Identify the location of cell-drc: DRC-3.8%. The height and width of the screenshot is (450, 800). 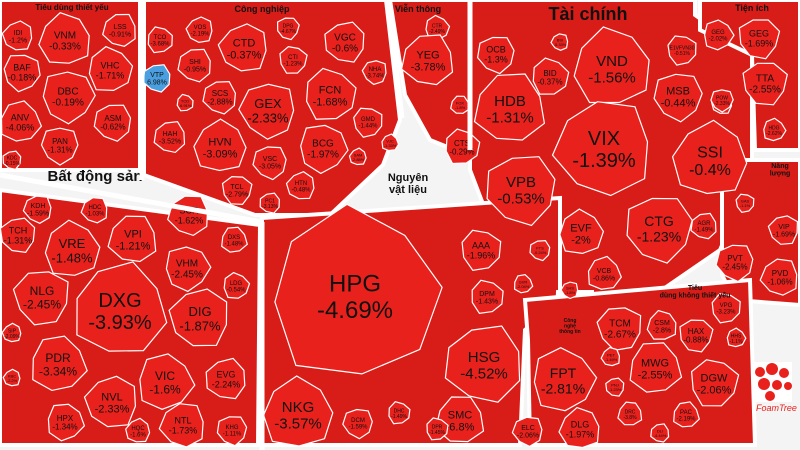
(630, 413).